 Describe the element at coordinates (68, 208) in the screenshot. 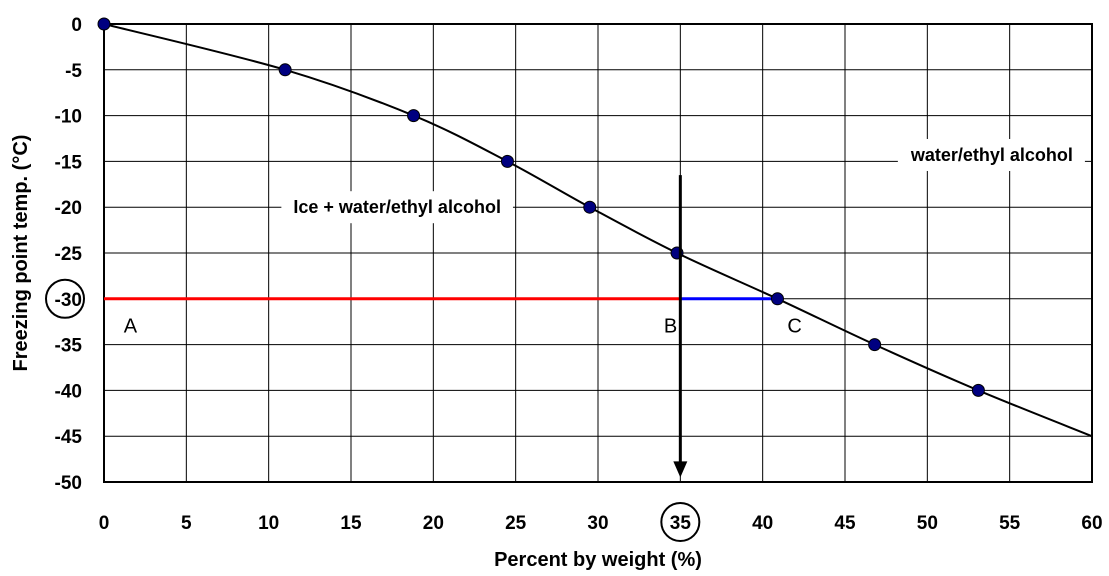

I see `y-tick-label: -20` at that location.